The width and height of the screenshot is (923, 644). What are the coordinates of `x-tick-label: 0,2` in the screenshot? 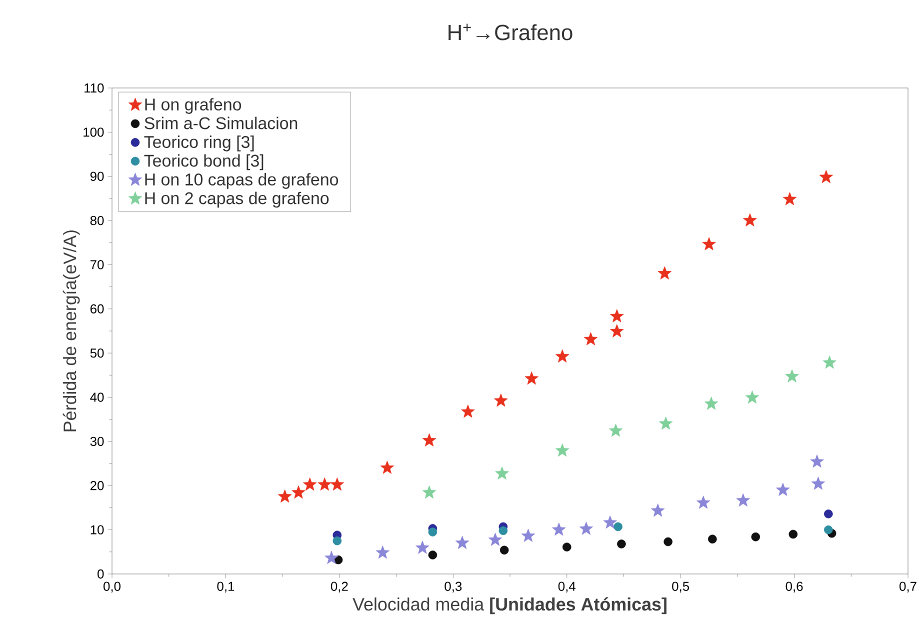 It's located at (339, 587).